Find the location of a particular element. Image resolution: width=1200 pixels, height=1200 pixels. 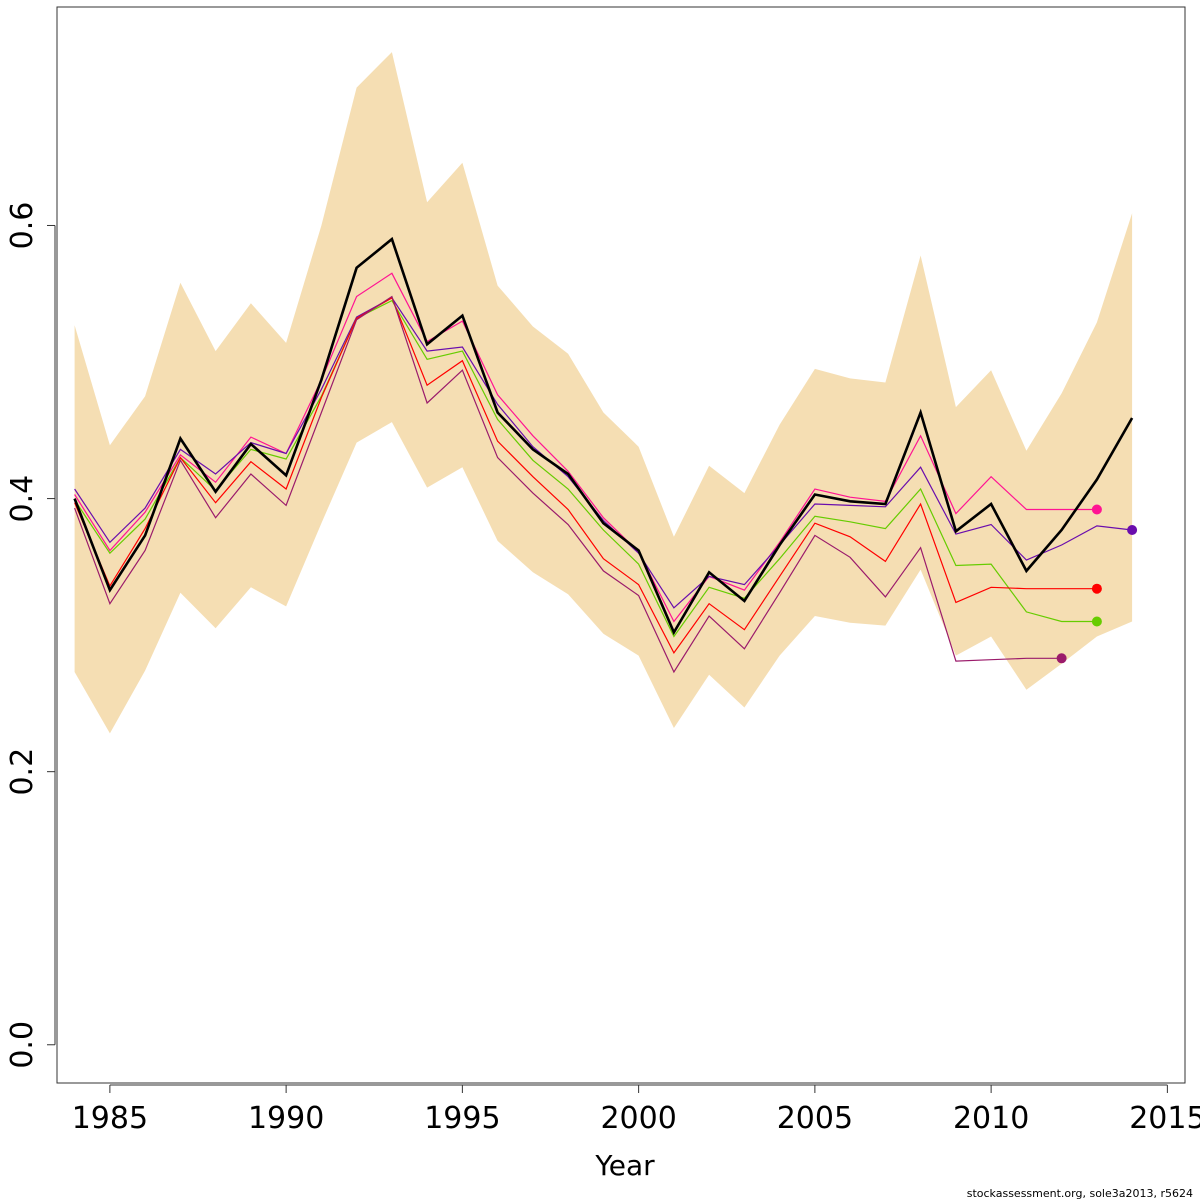

y-axis: 0.0 0.2 0.4 0.6 is located at coordinates (30, 635).